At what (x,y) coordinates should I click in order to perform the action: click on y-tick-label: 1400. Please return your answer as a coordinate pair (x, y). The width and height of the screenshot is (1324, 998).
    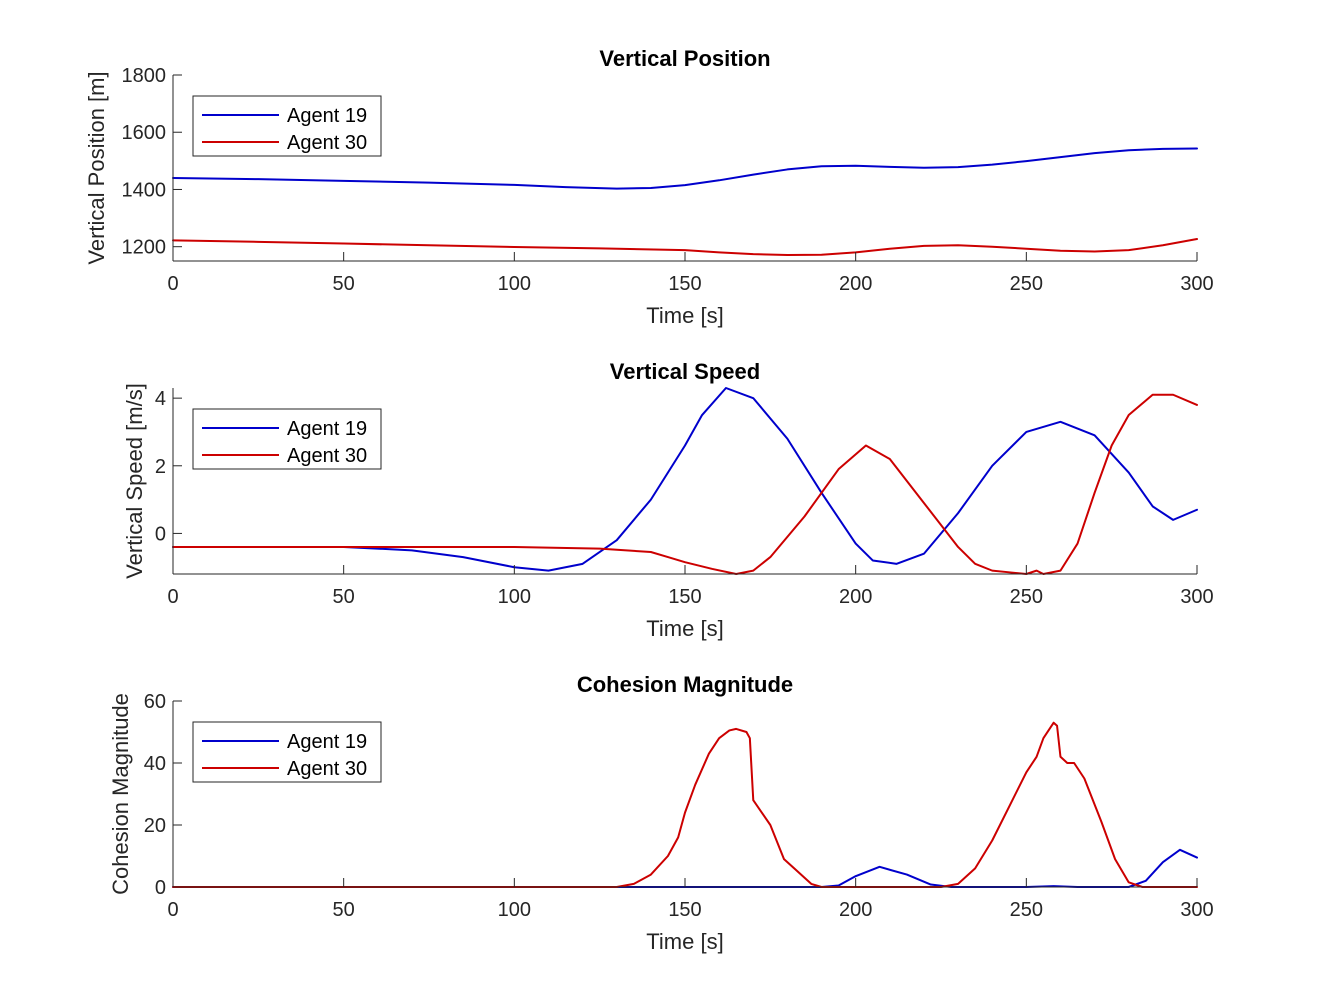
    Looking at the image, I should click on (144, 190).